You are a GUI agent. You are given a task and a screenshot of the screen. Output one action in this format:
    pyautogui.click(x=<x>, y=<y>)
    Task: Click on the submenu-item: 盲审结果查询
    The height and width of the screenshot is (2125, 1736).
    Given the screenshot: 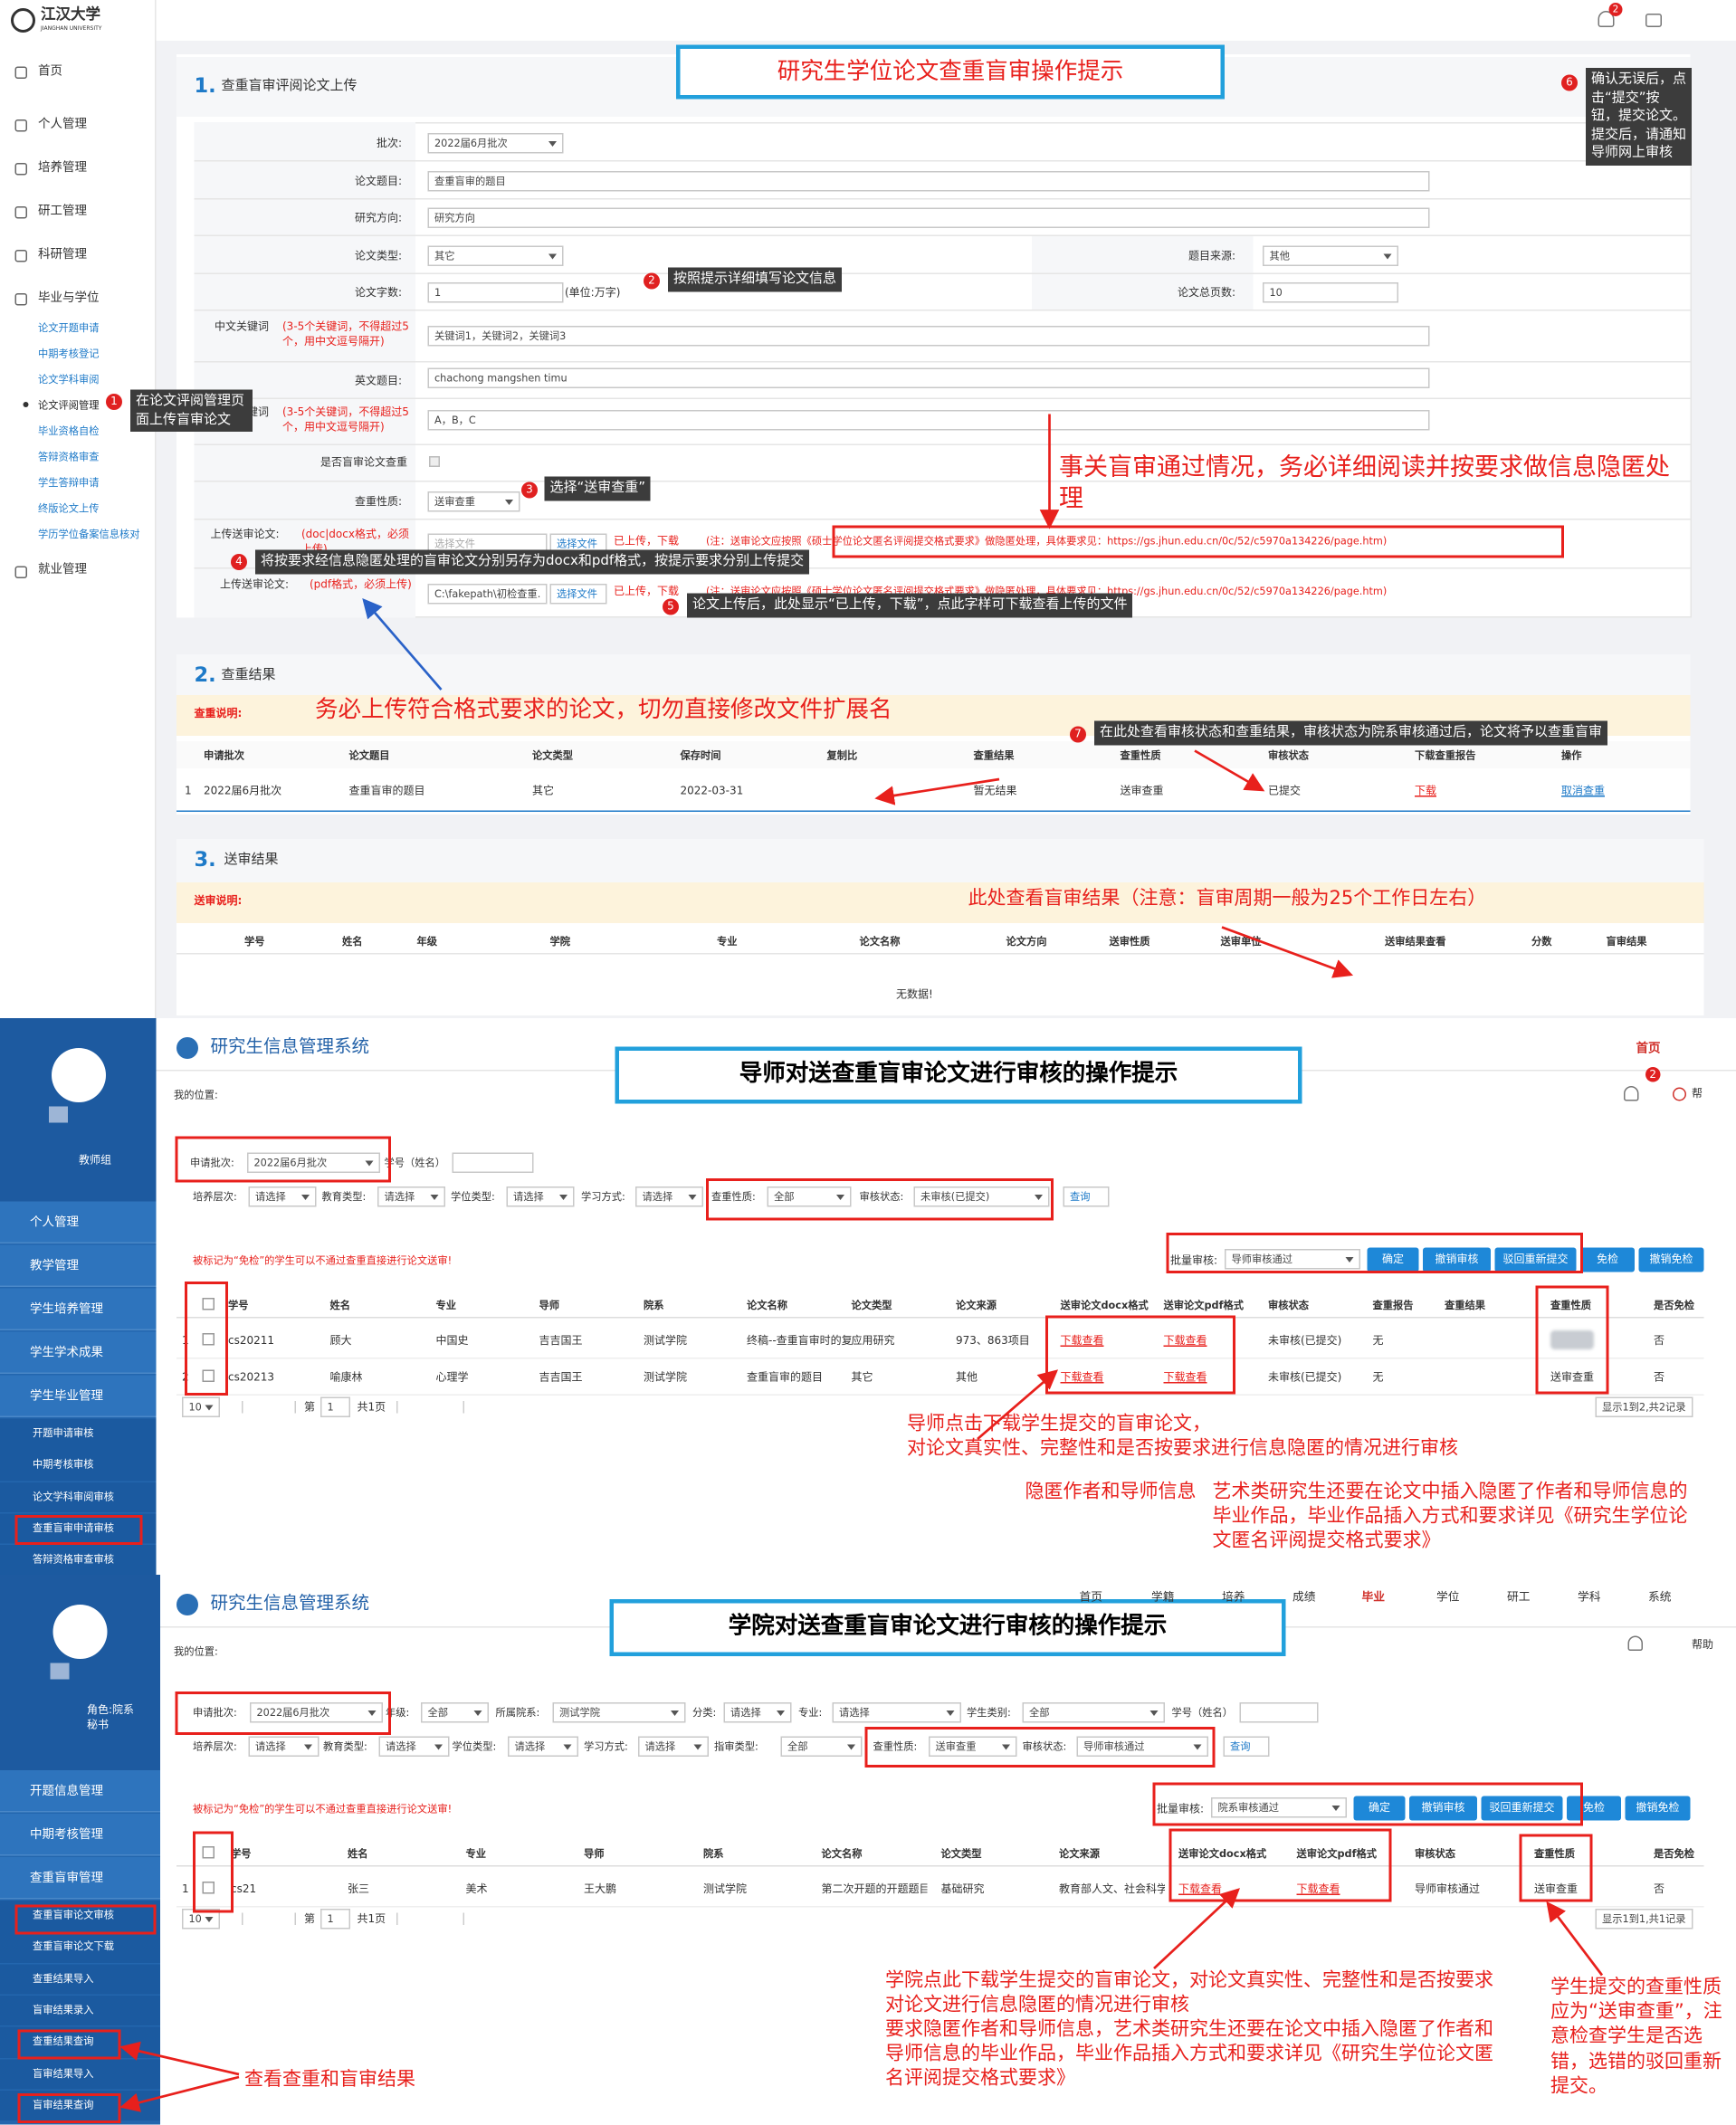 What is the action you would take?
    pyautogui.click(x=63, y=2104)
    